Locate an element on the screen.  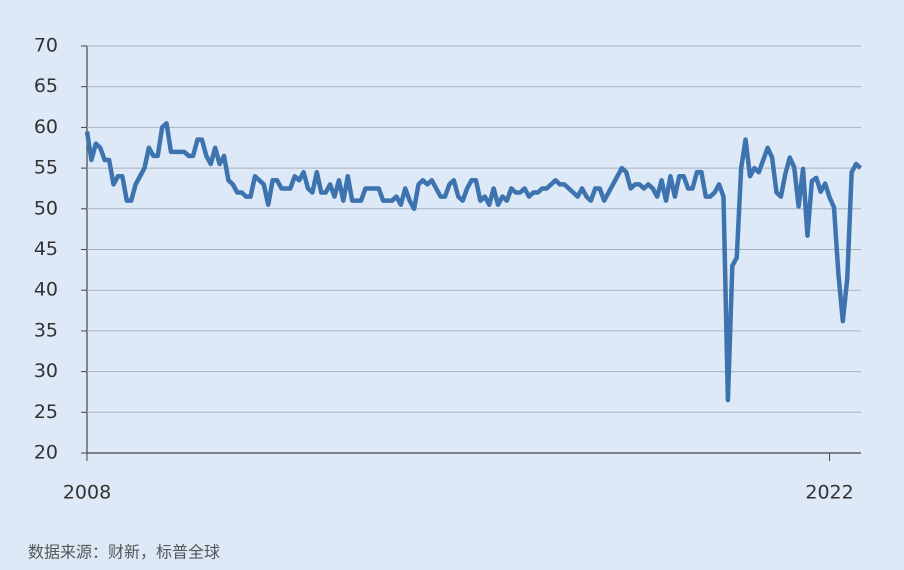
x-tick-label: 2008 is located at coordinates (87, 493).